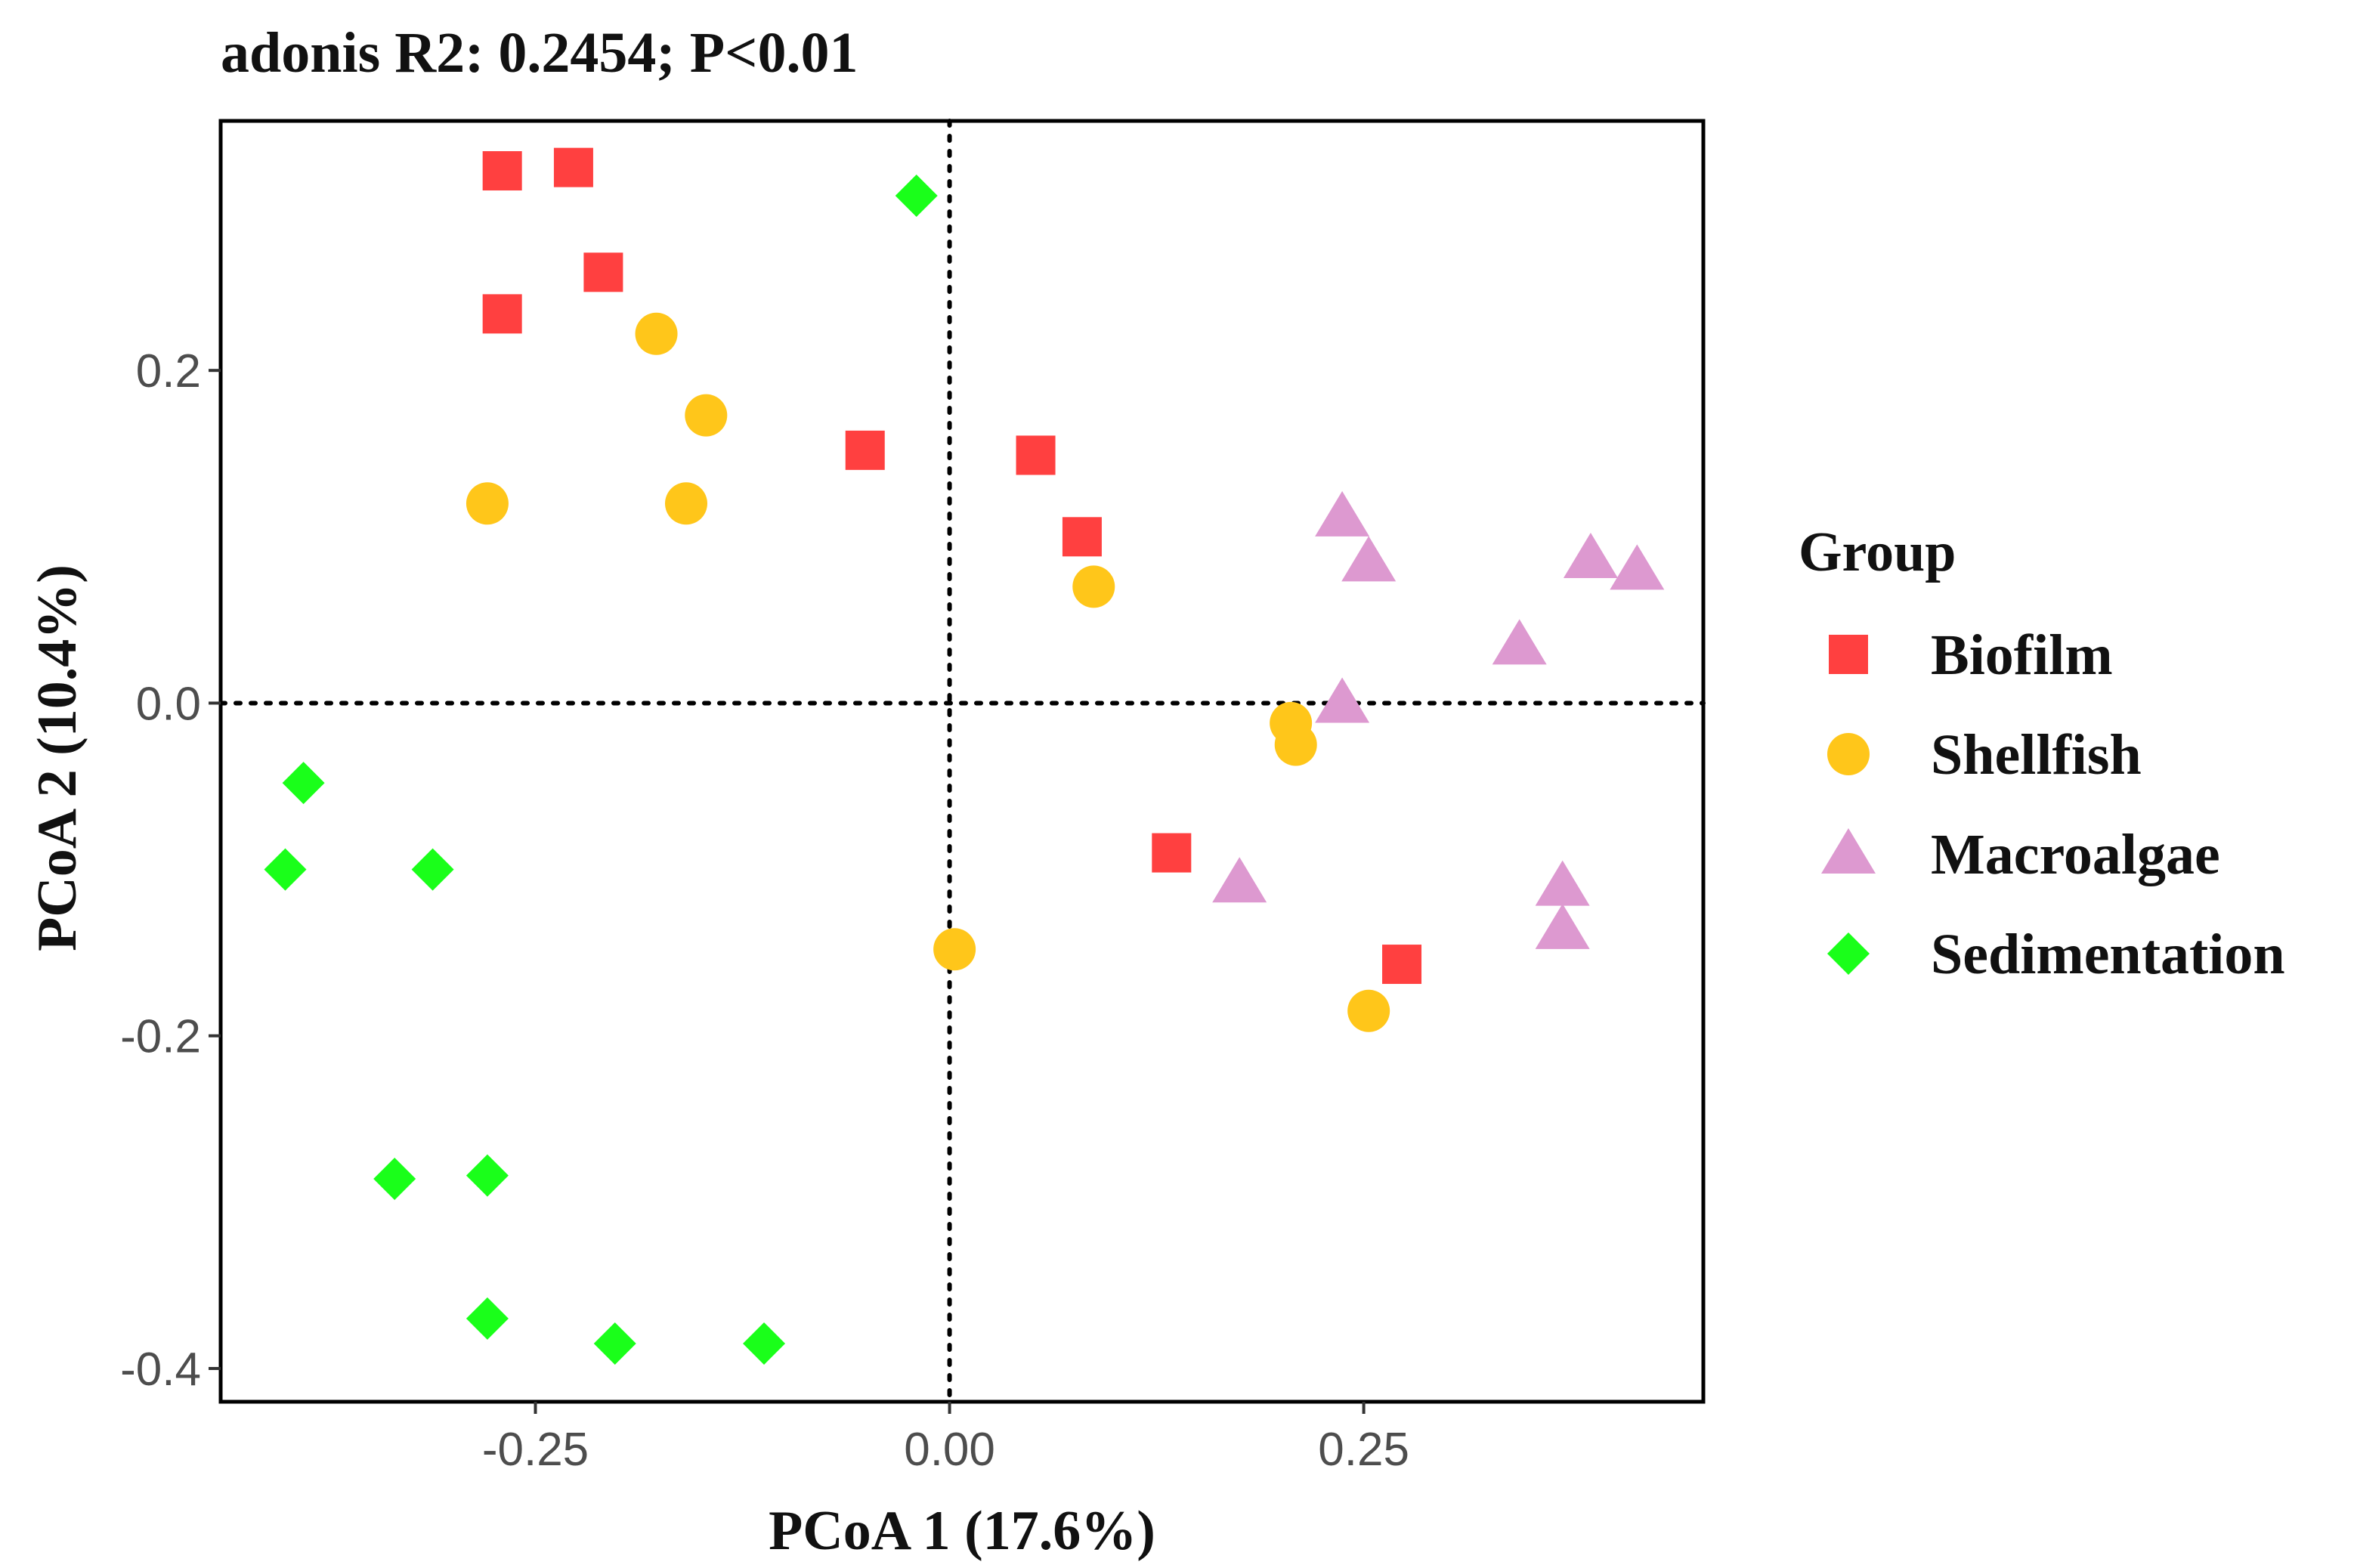  What do you see at coordinates (962, 1531) in the screenshot?
I see `x-axis-title: PCoA 1 (17.6%)` at bounding box center [962, 1531].